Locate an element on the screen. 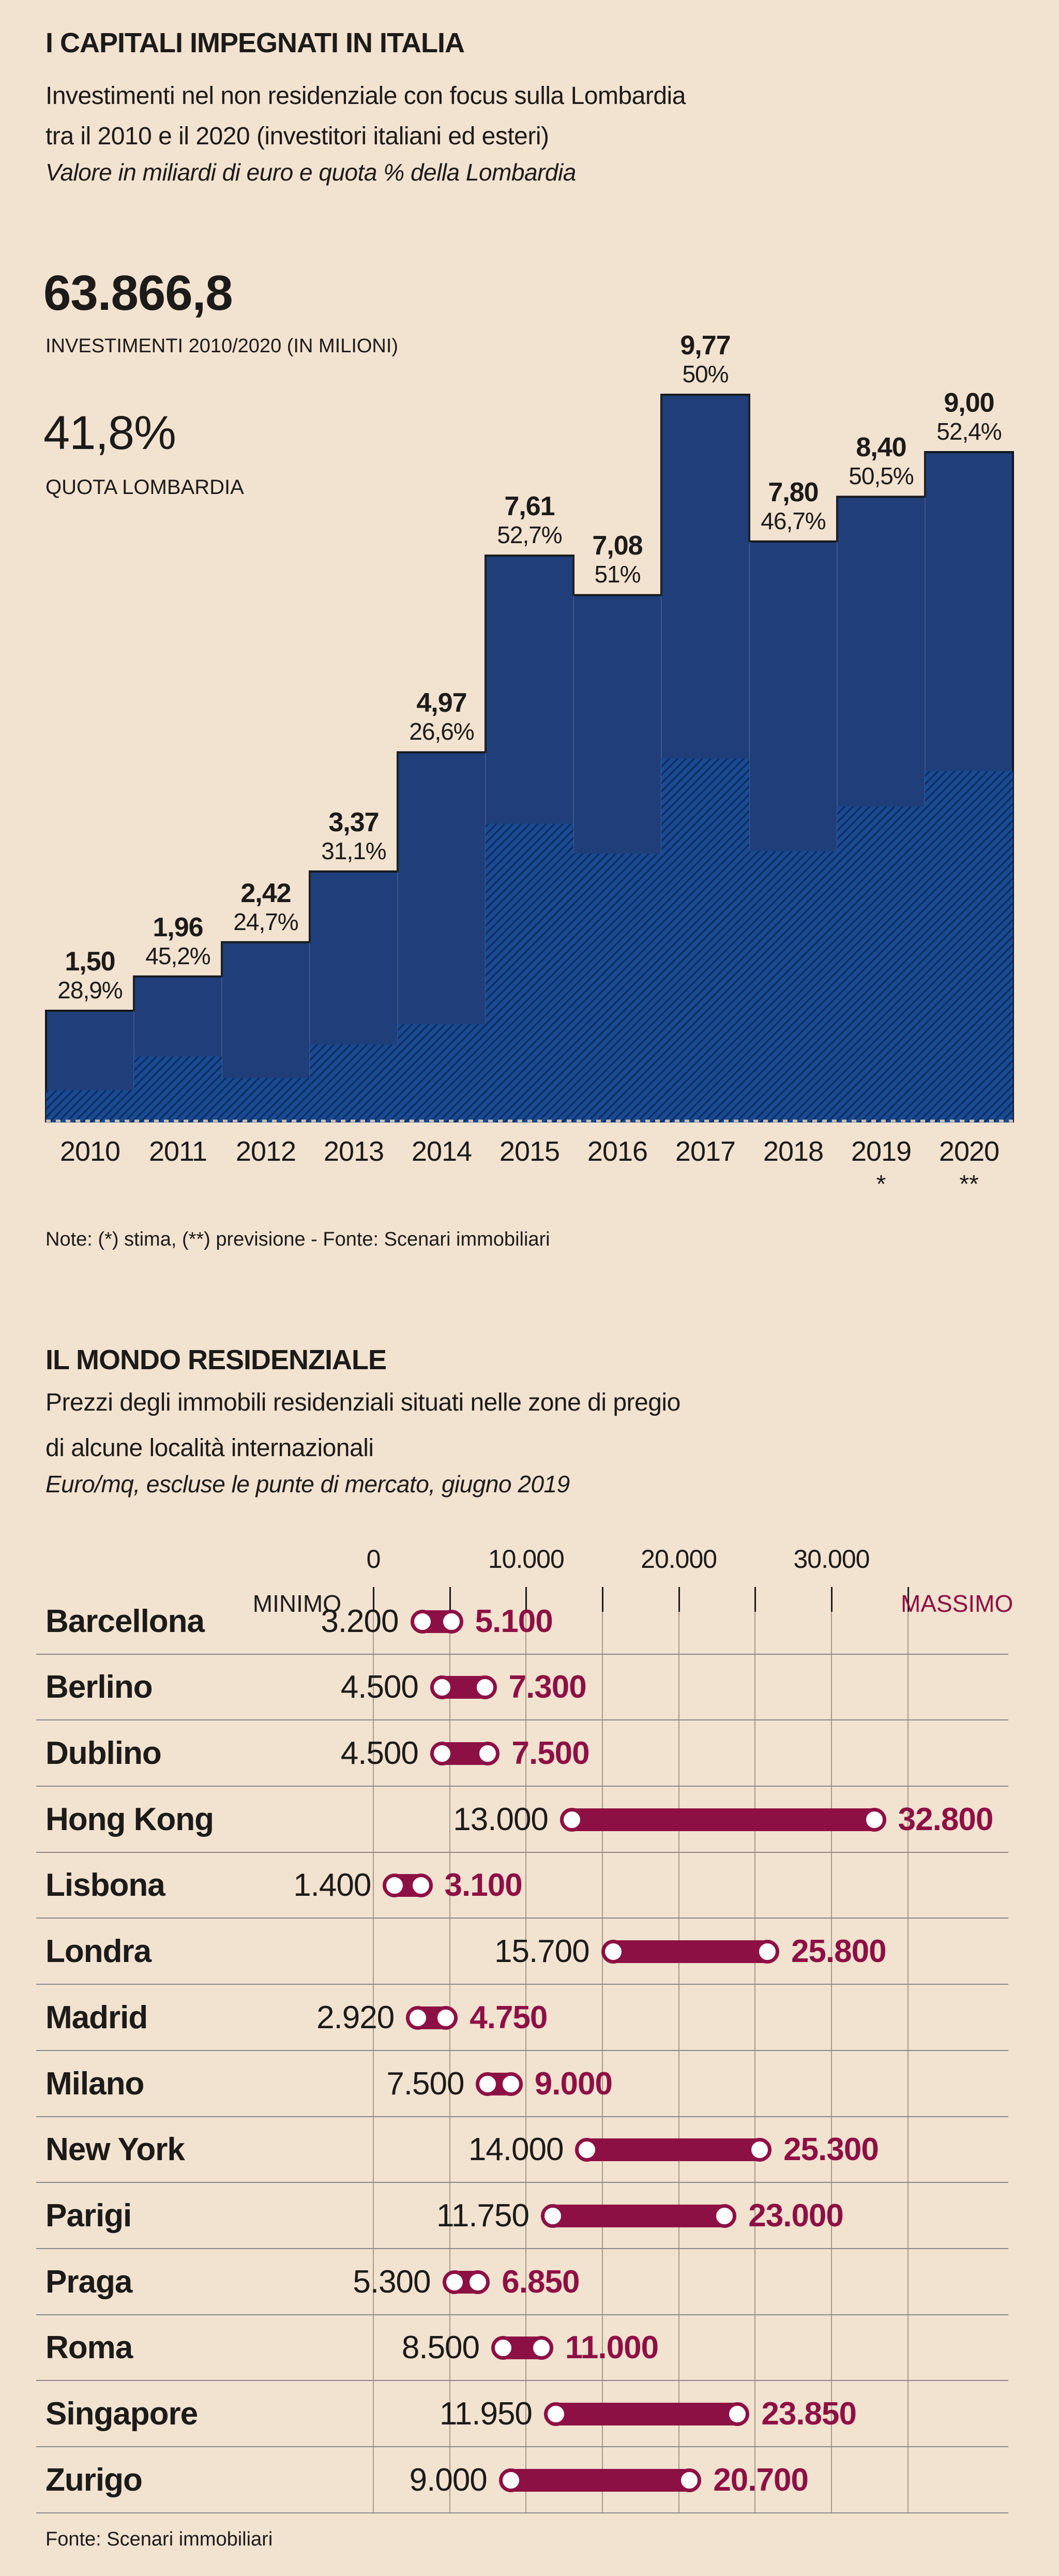 This screenshot has width=1059, height=2576. step-area-lombardia is located at coordinates (529, 940).